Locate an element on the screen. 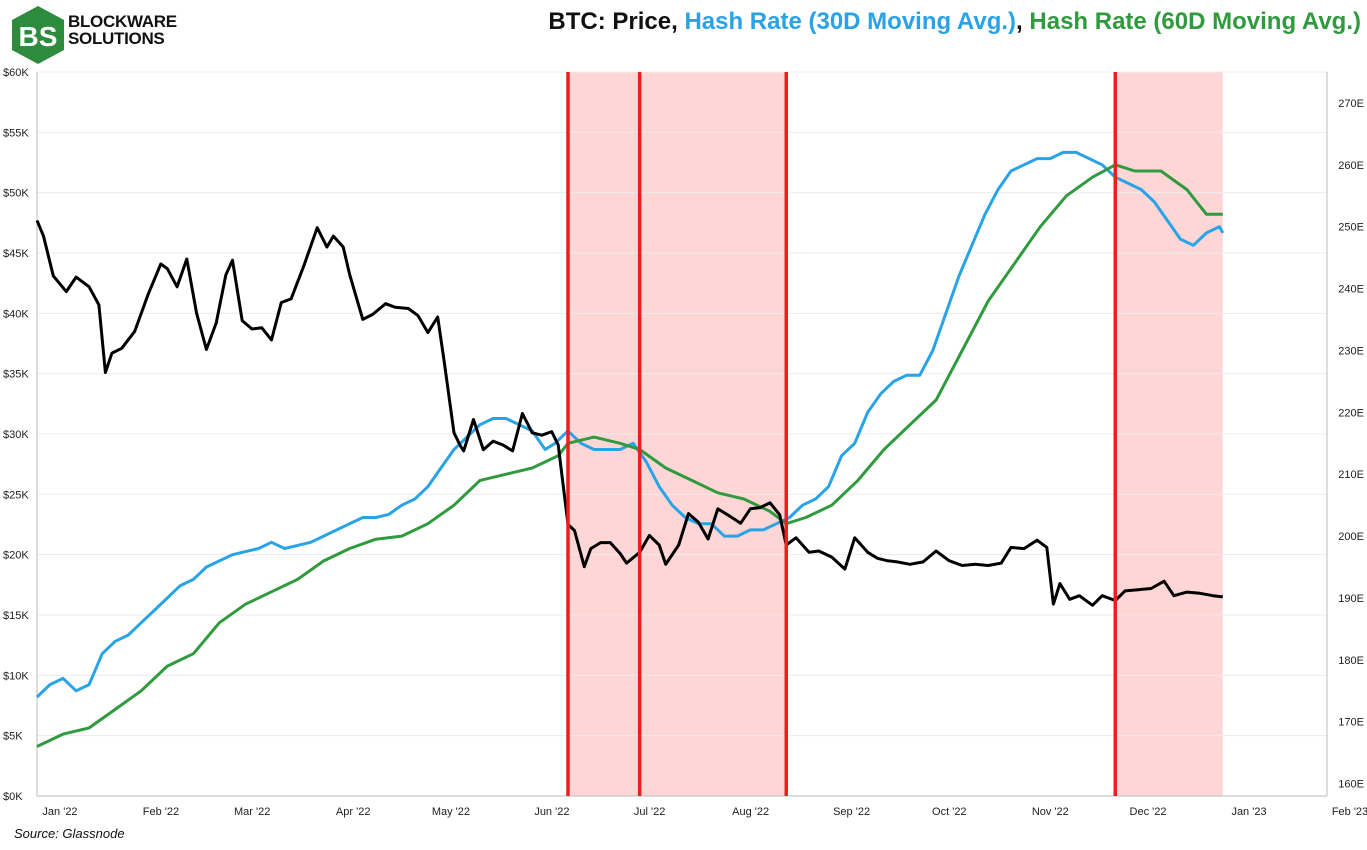  brand-logo: BS is located at coordinates (38, 35).